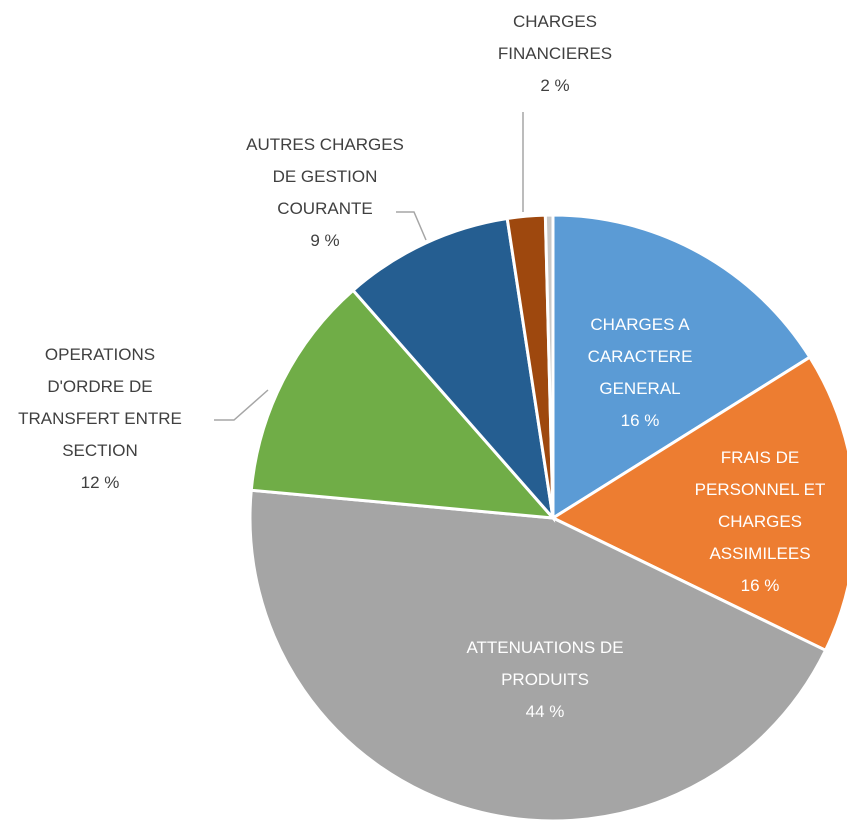 This screenshot has height=821, width=847. What do you see at coordinates (100, 482) in the screenshot?
I see `value-label: 12 %` at bounding box center [100, 482].